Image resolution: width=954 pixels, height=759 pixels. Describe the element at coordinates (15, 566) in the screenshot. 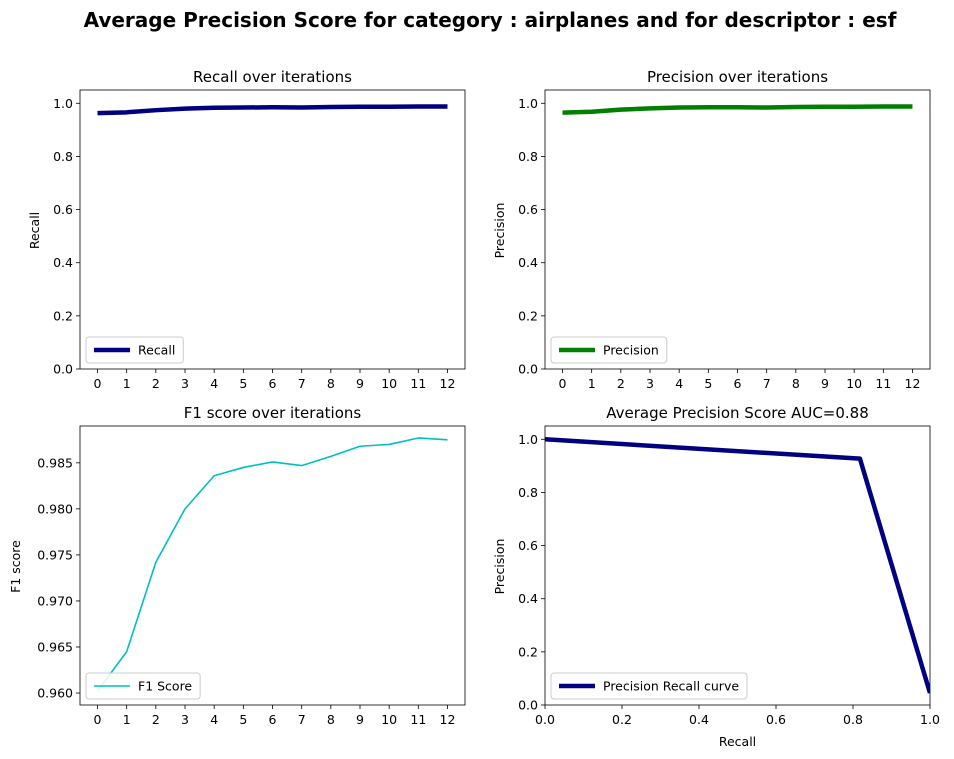

I see `f1-subplot-ylabel: F1 score` at that location.